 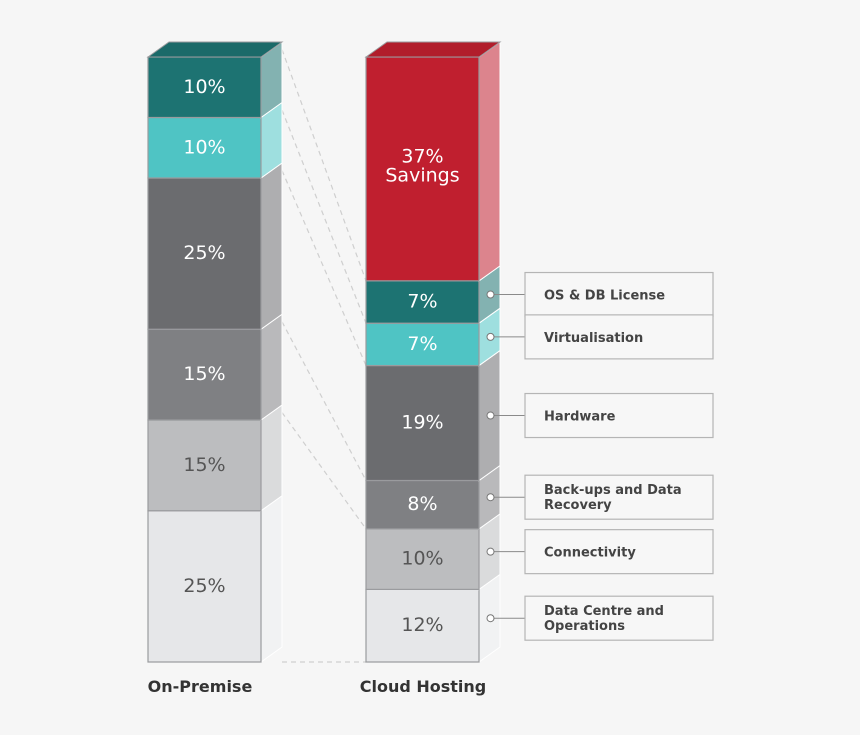 I want to click on data-label-cloud-hosting-data-centre-and-operations: 12%, so click(x=422, y=625).